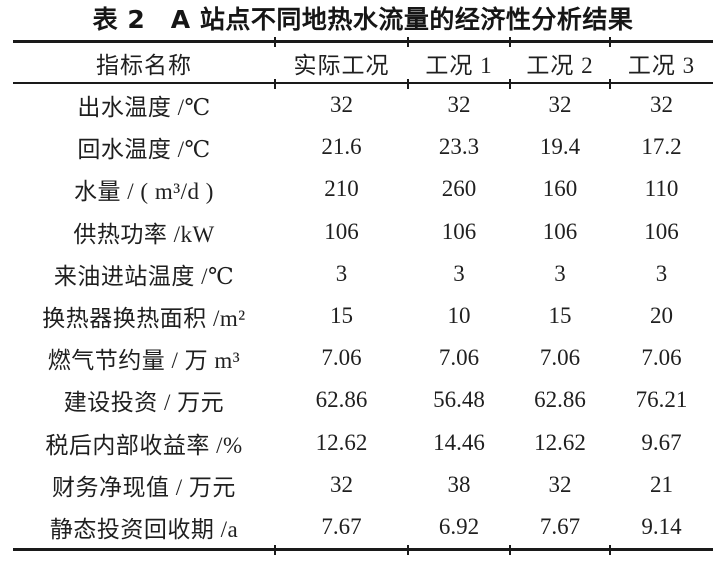 The height and width of the screenshot is (562, 726). What do you see at coordinates (144, 192) in the screenshot?
I see `row-label: 水量 / ( m³/d )` at bounding box center [144, 192].